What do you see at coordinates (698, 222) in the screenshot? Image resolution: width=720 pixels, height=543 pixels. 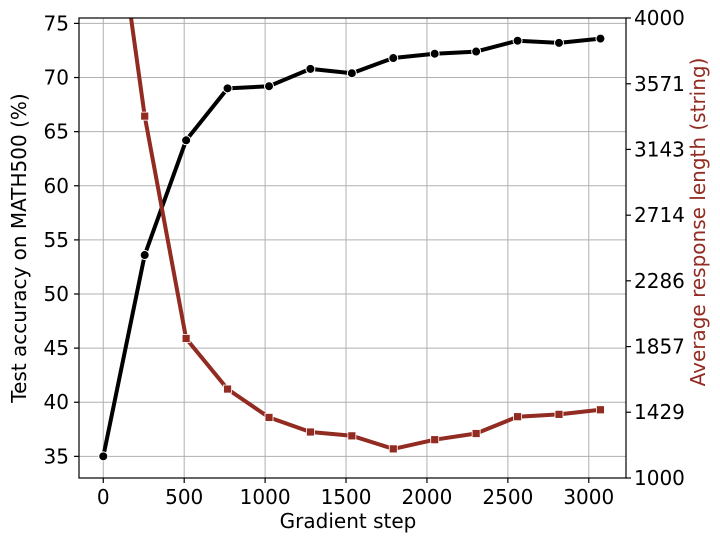 I see `y-axis-right-label: Average response length (string)` at bounding box center [698, 222].